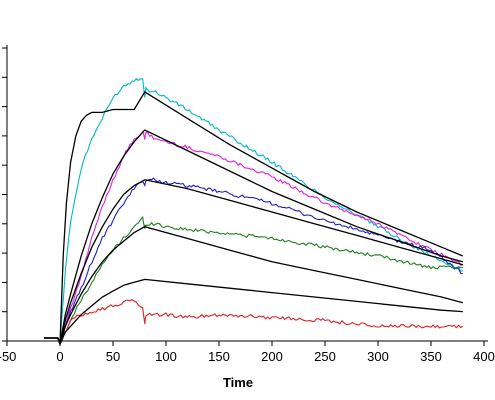 The width and height of the screenshot is (495, 400). What do you see at coordinates (238, 382) in the screenshot?
I see `x-axis-title: Time` at bounding box center [238, 382].